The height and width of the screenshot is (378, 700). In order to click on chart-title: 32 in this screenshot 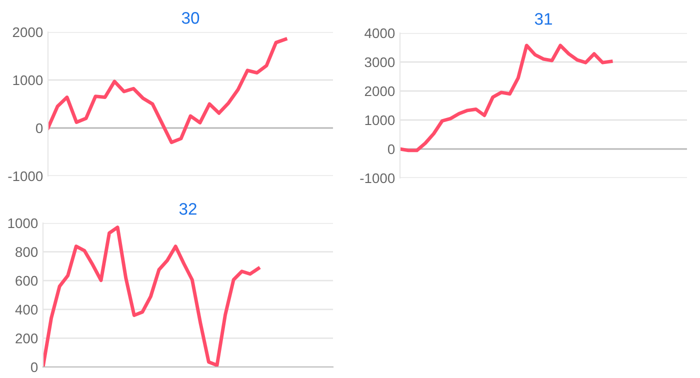, I will do `click(187, 209)`.